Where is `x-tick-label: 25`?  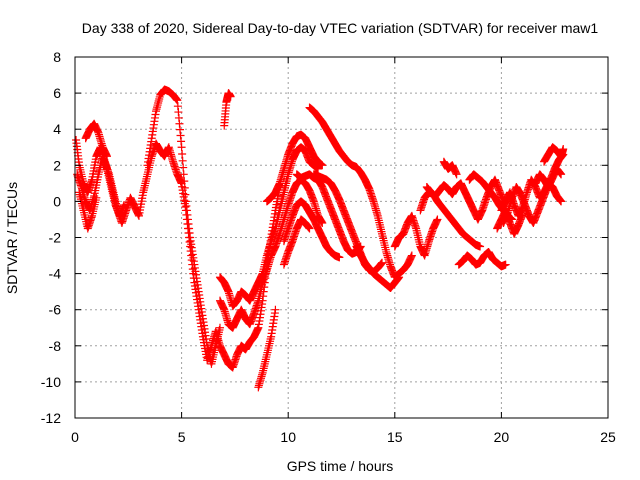 x-tick-label: 25 is located at coordinates (608, 437).